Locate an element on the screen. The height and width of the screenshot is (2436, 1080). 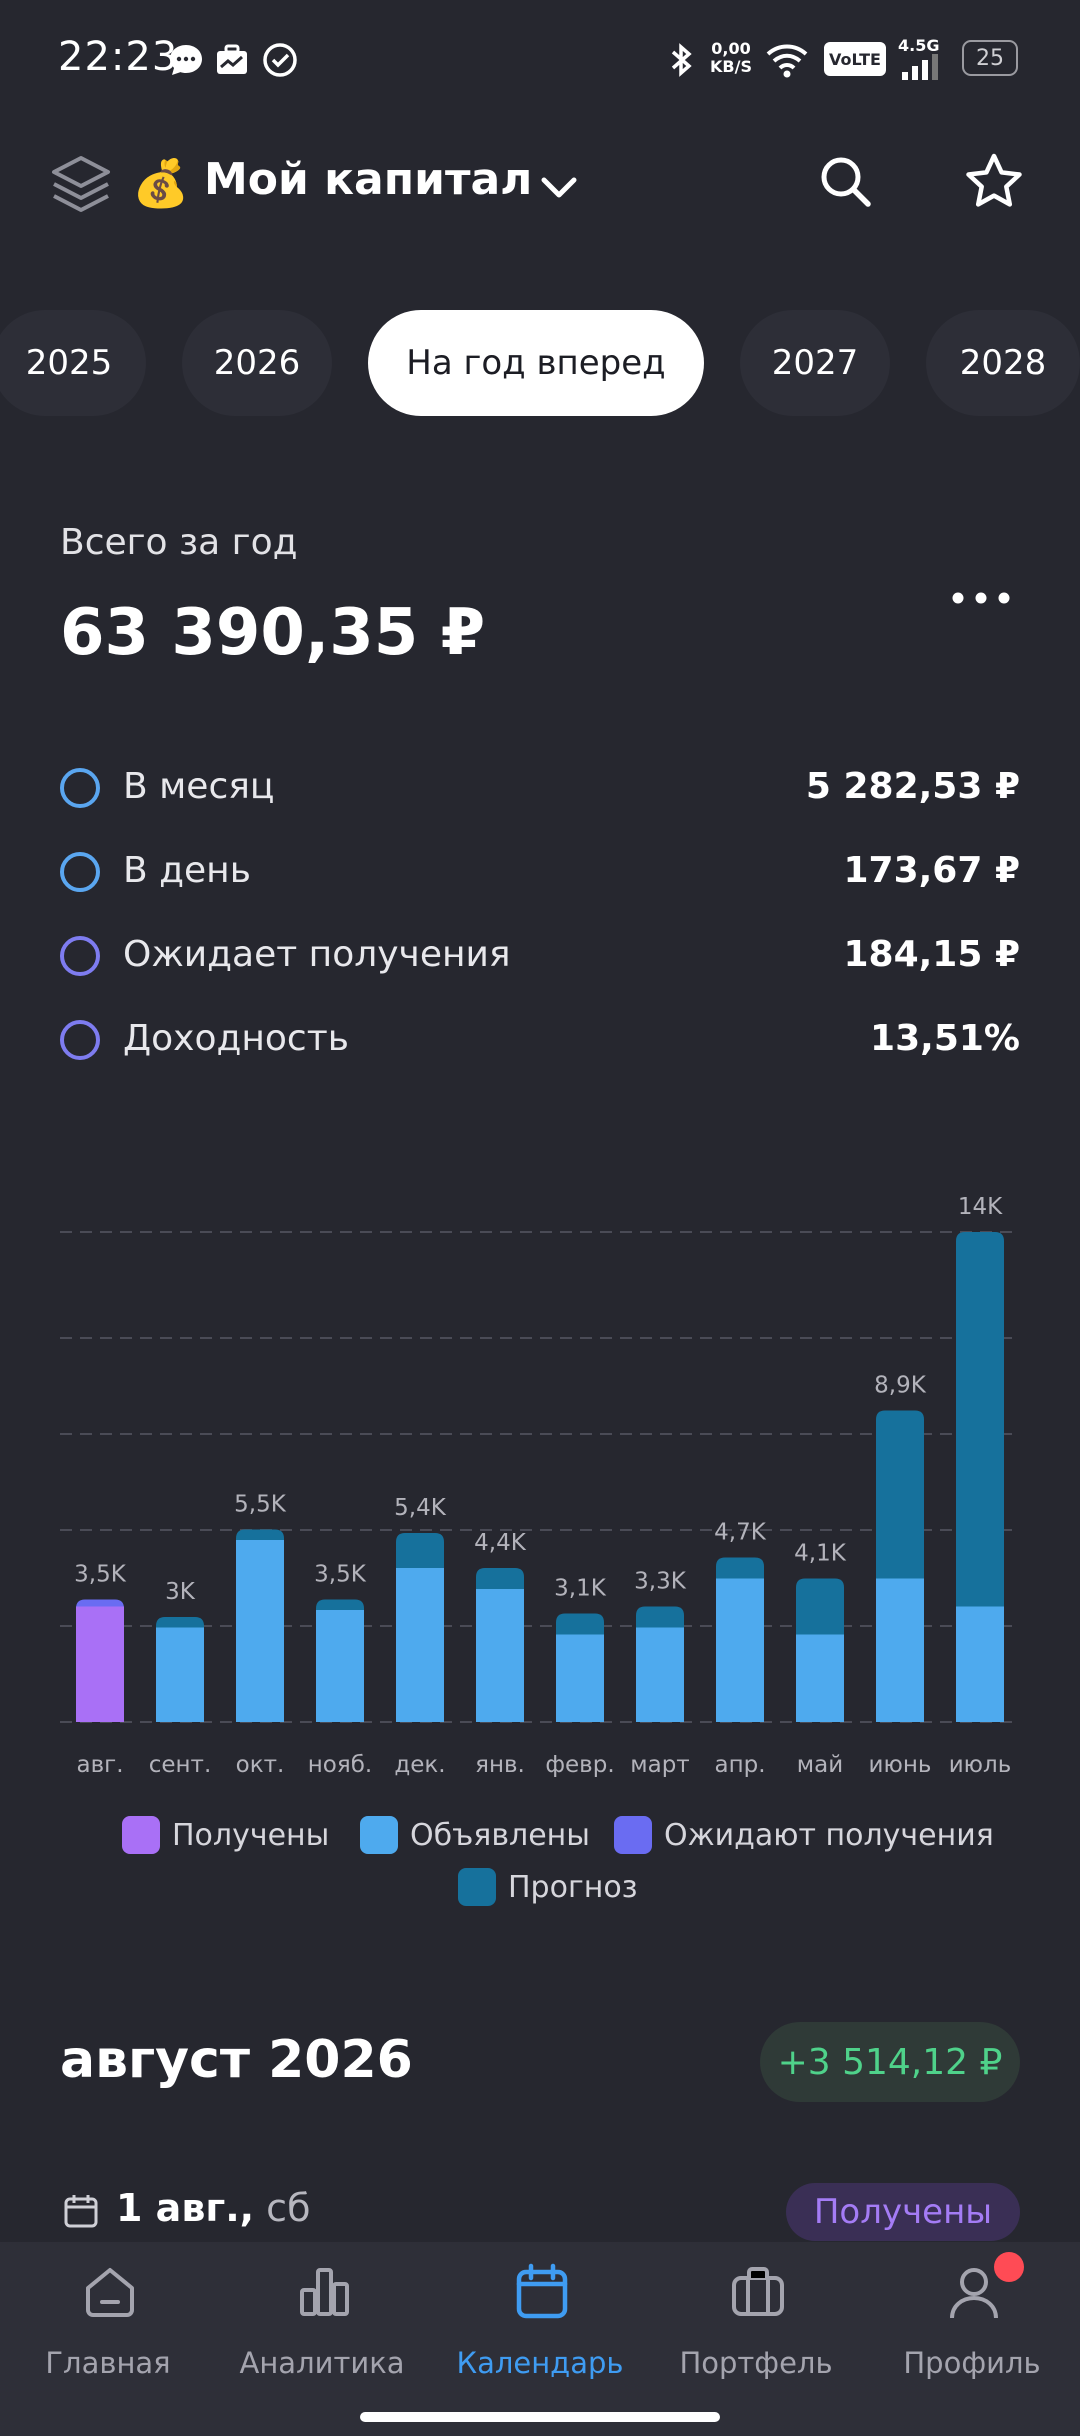
legend-announced: Объявлены is located at coordinates (475, 1835).